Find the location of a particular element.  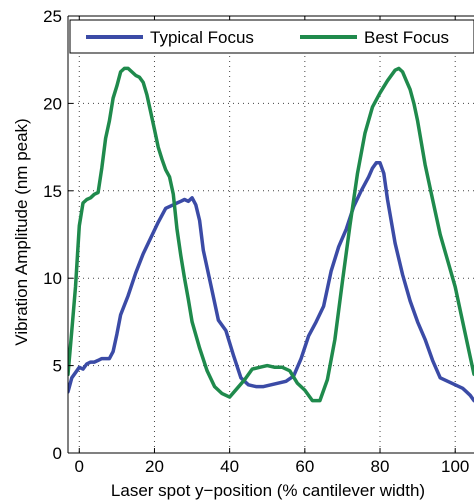

y-tick-label: 15 is located at coordinates (52, 191).